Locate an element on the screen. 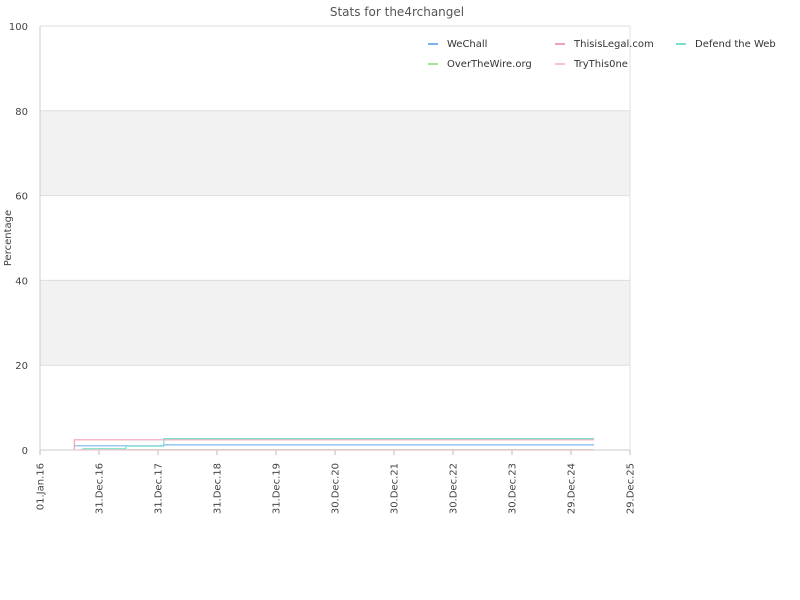  x-tick-label: 29.Dec.25 is located at coordinates (631, 488).